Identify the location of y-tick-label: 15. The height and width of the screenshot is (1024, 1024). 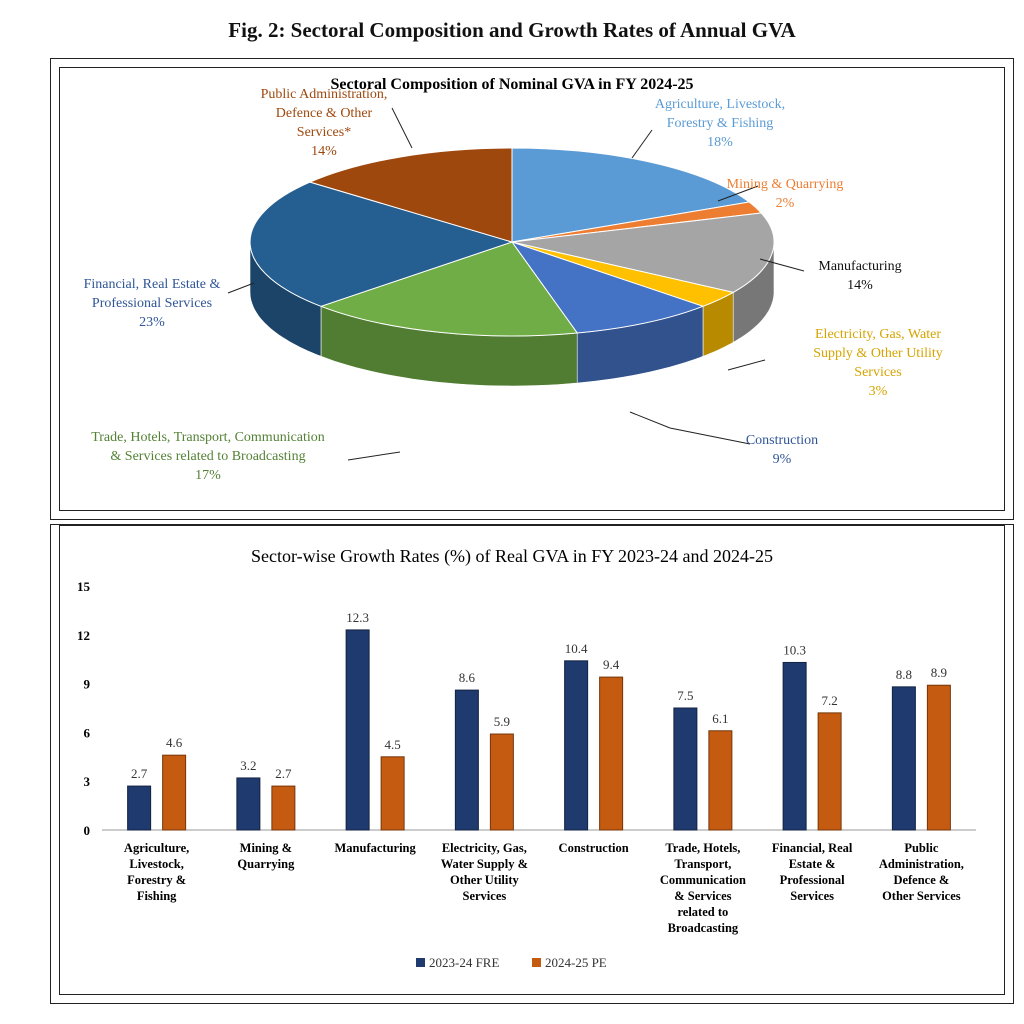
(84, 586).